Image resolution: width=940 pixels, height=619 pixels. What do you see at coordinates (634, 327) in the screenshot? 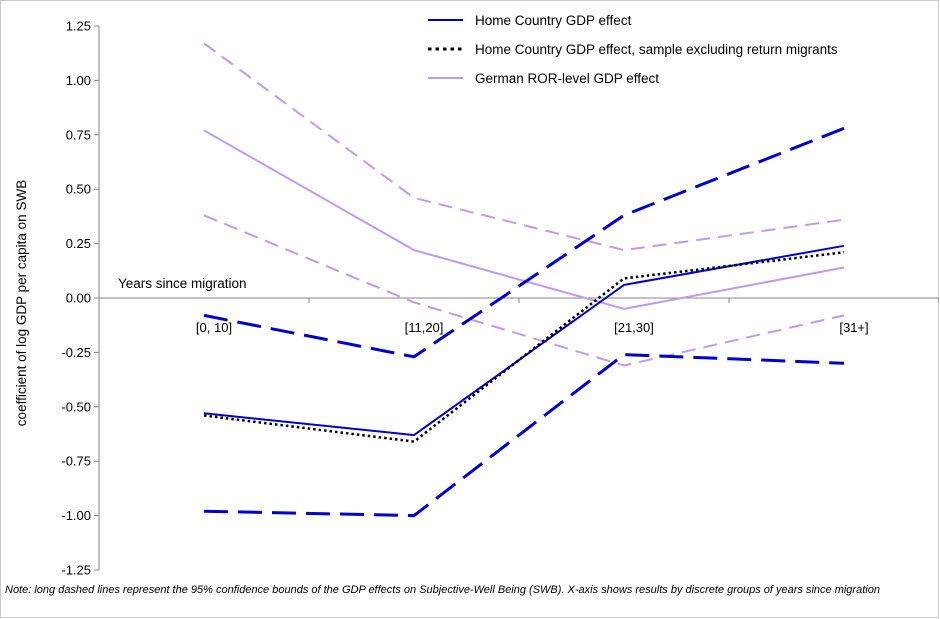
I see `x-tick-label: [21,30]` at bounding box center [634, 327].